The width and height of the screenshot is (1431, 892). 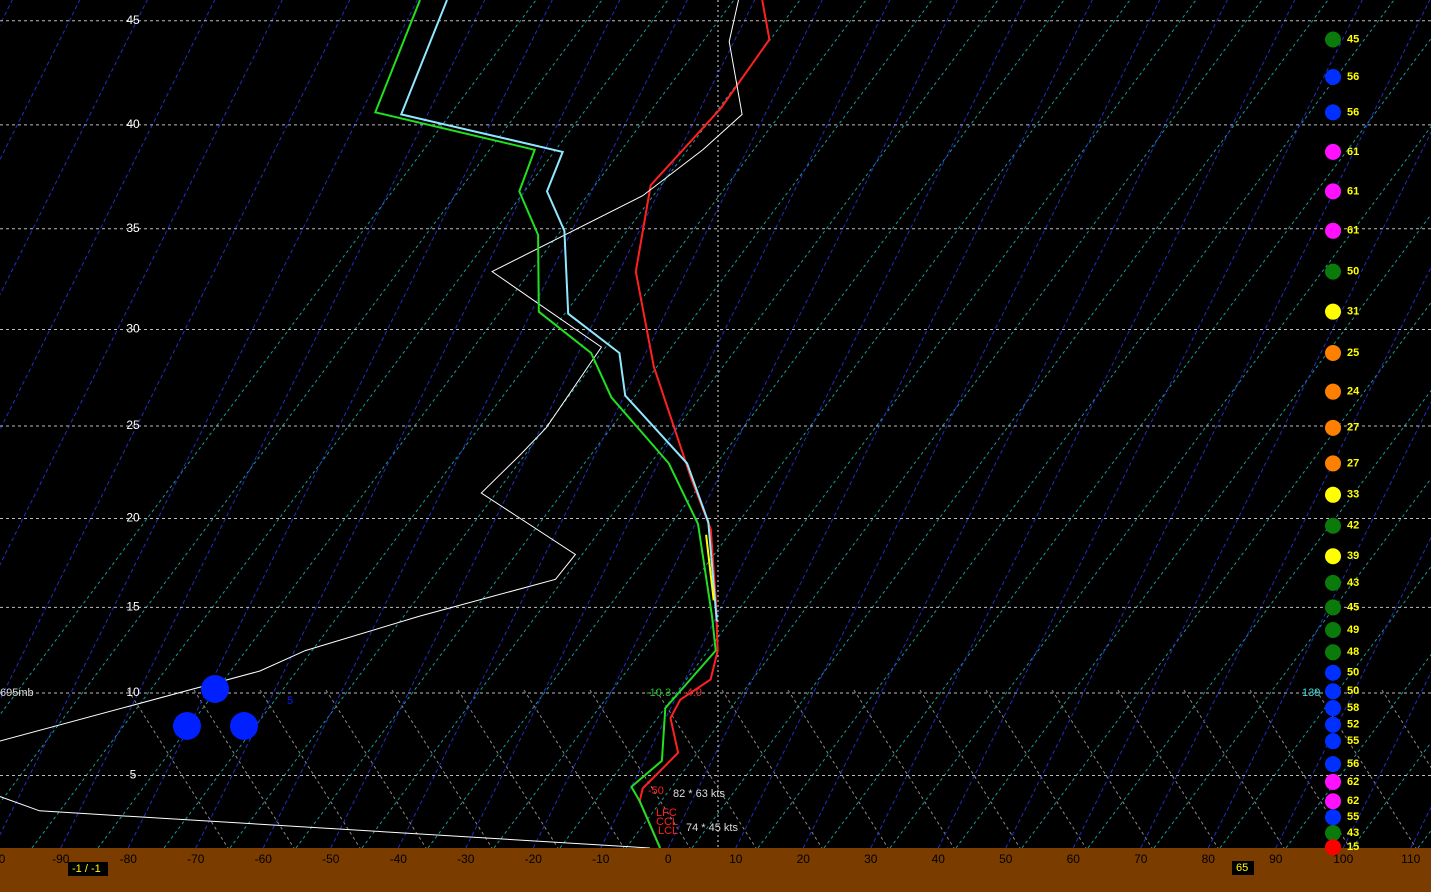 What do you see at coordinates (692, 693) in the screenshot?
I see `annotation: -4.9` at bounding box center [692, 693].